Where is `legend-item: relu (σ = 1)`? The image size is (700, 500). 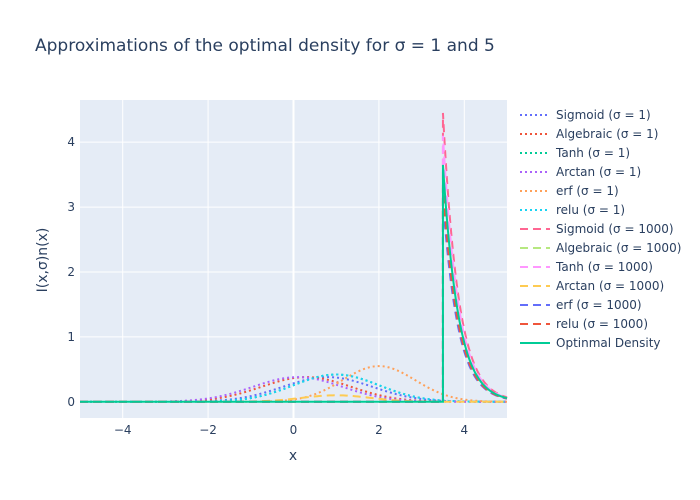 legend-item: relu (σ = 1) is located at coordinates (572, 210).